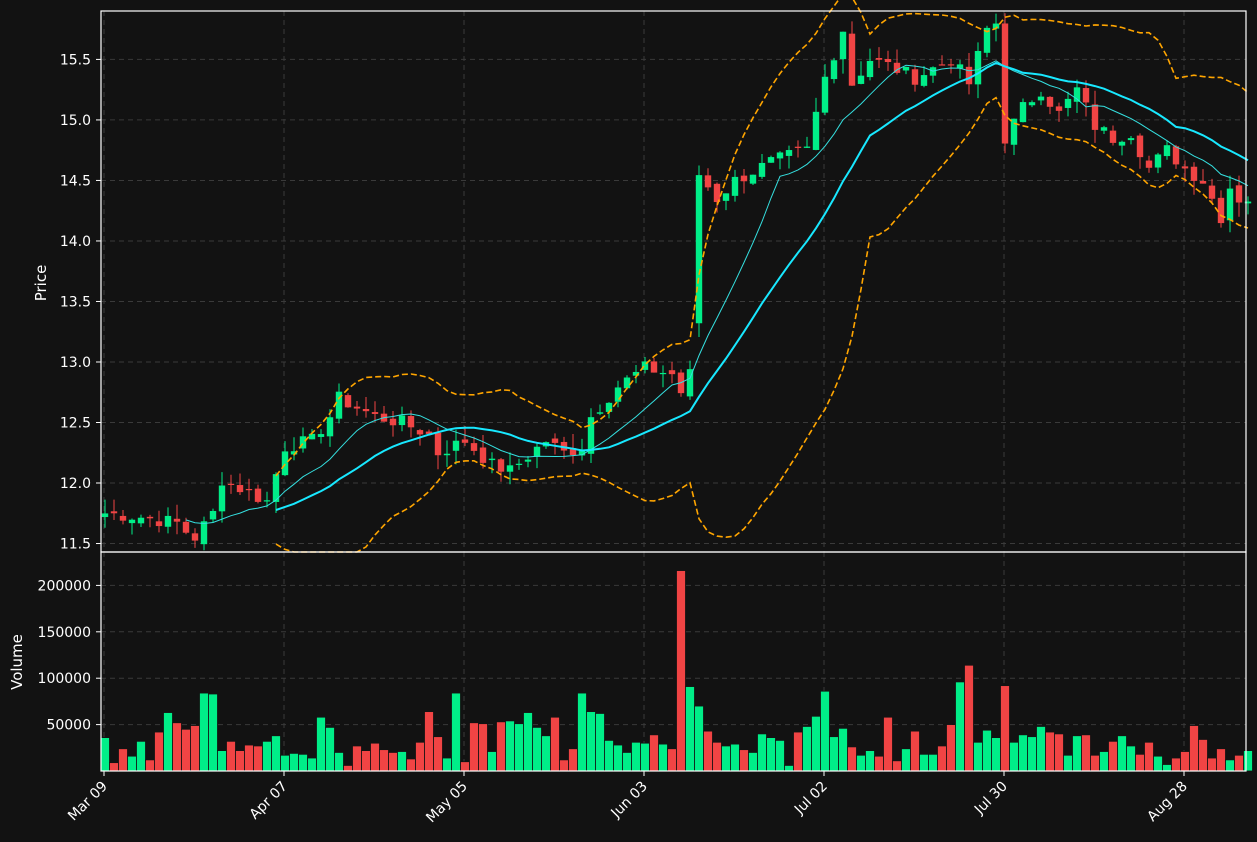  I want to click on volume-axis-label: Volume, so click(17, 662).